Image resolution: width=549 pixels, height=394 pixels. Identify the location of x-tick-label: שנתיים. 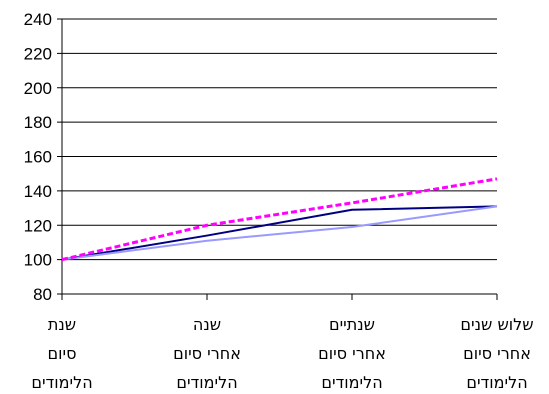
(352, 324).